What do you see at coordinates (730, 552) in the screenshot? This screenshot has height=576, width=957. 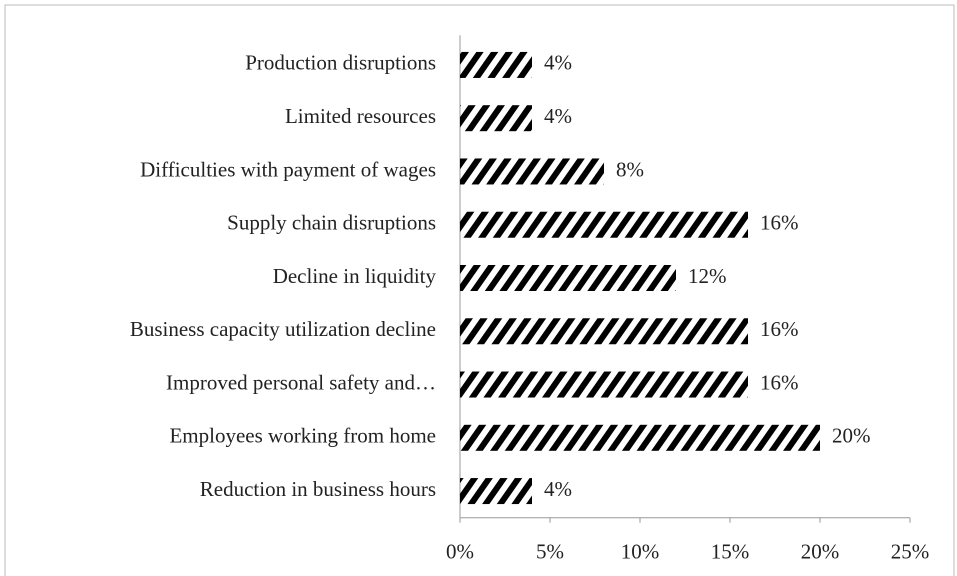 I see `x-tick-label: 15%` at bounding box center [730, 552].